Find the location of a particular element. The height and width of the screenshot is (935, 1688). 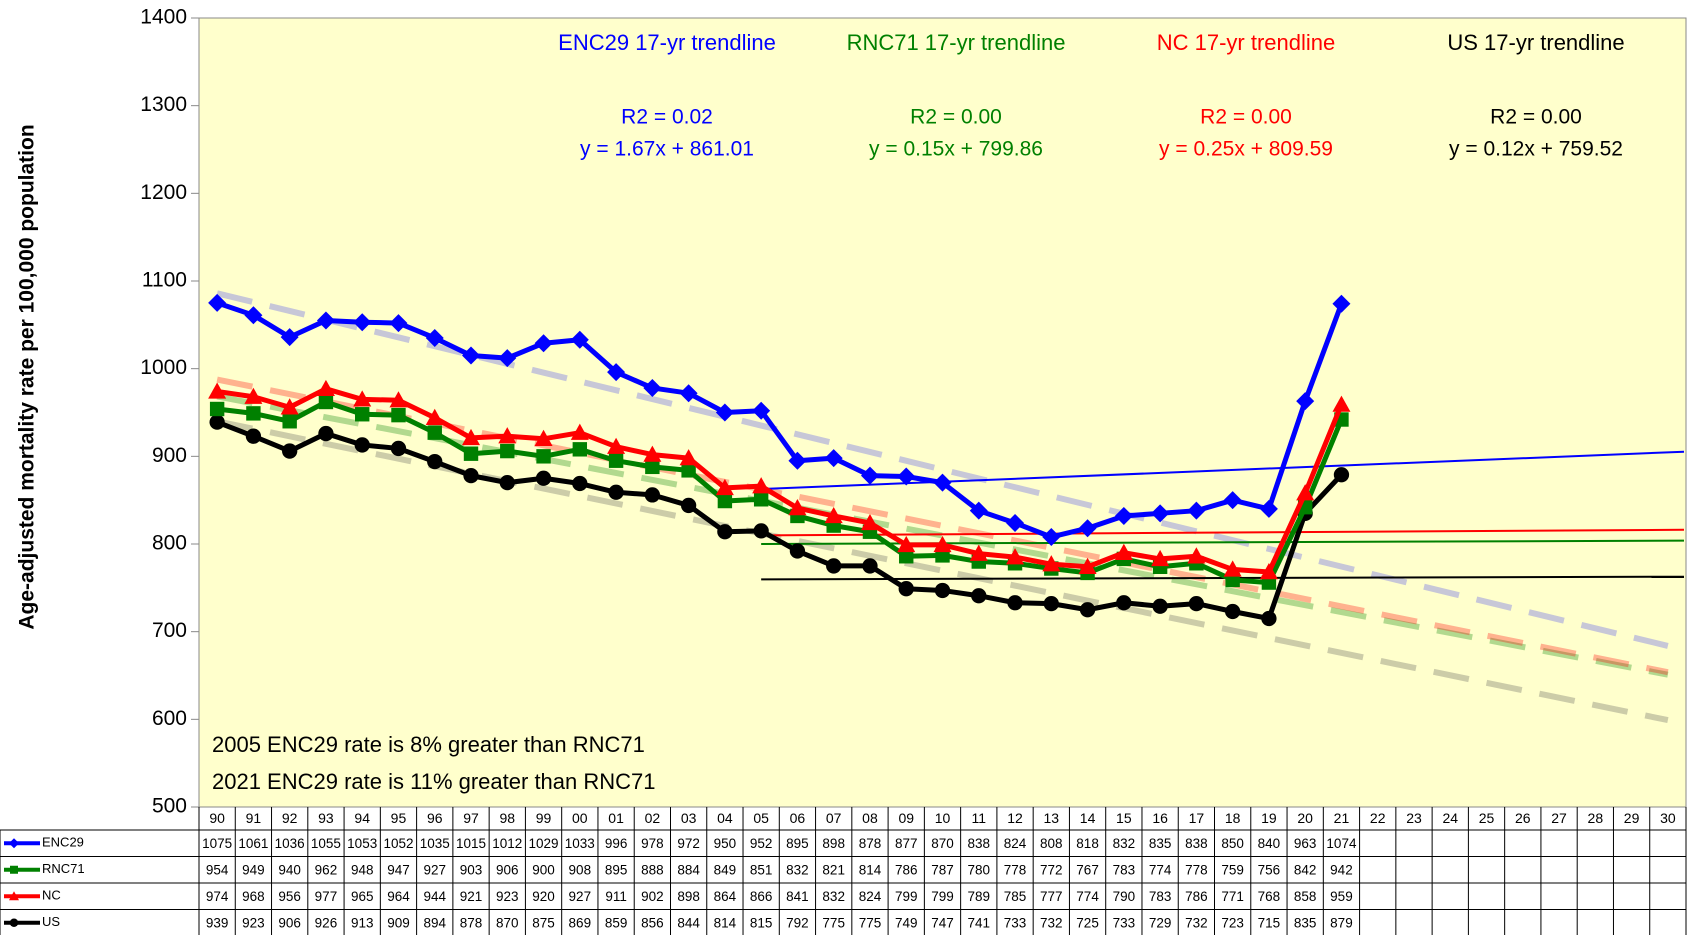

table-header: 29 is located at coordinates (1632, 818).